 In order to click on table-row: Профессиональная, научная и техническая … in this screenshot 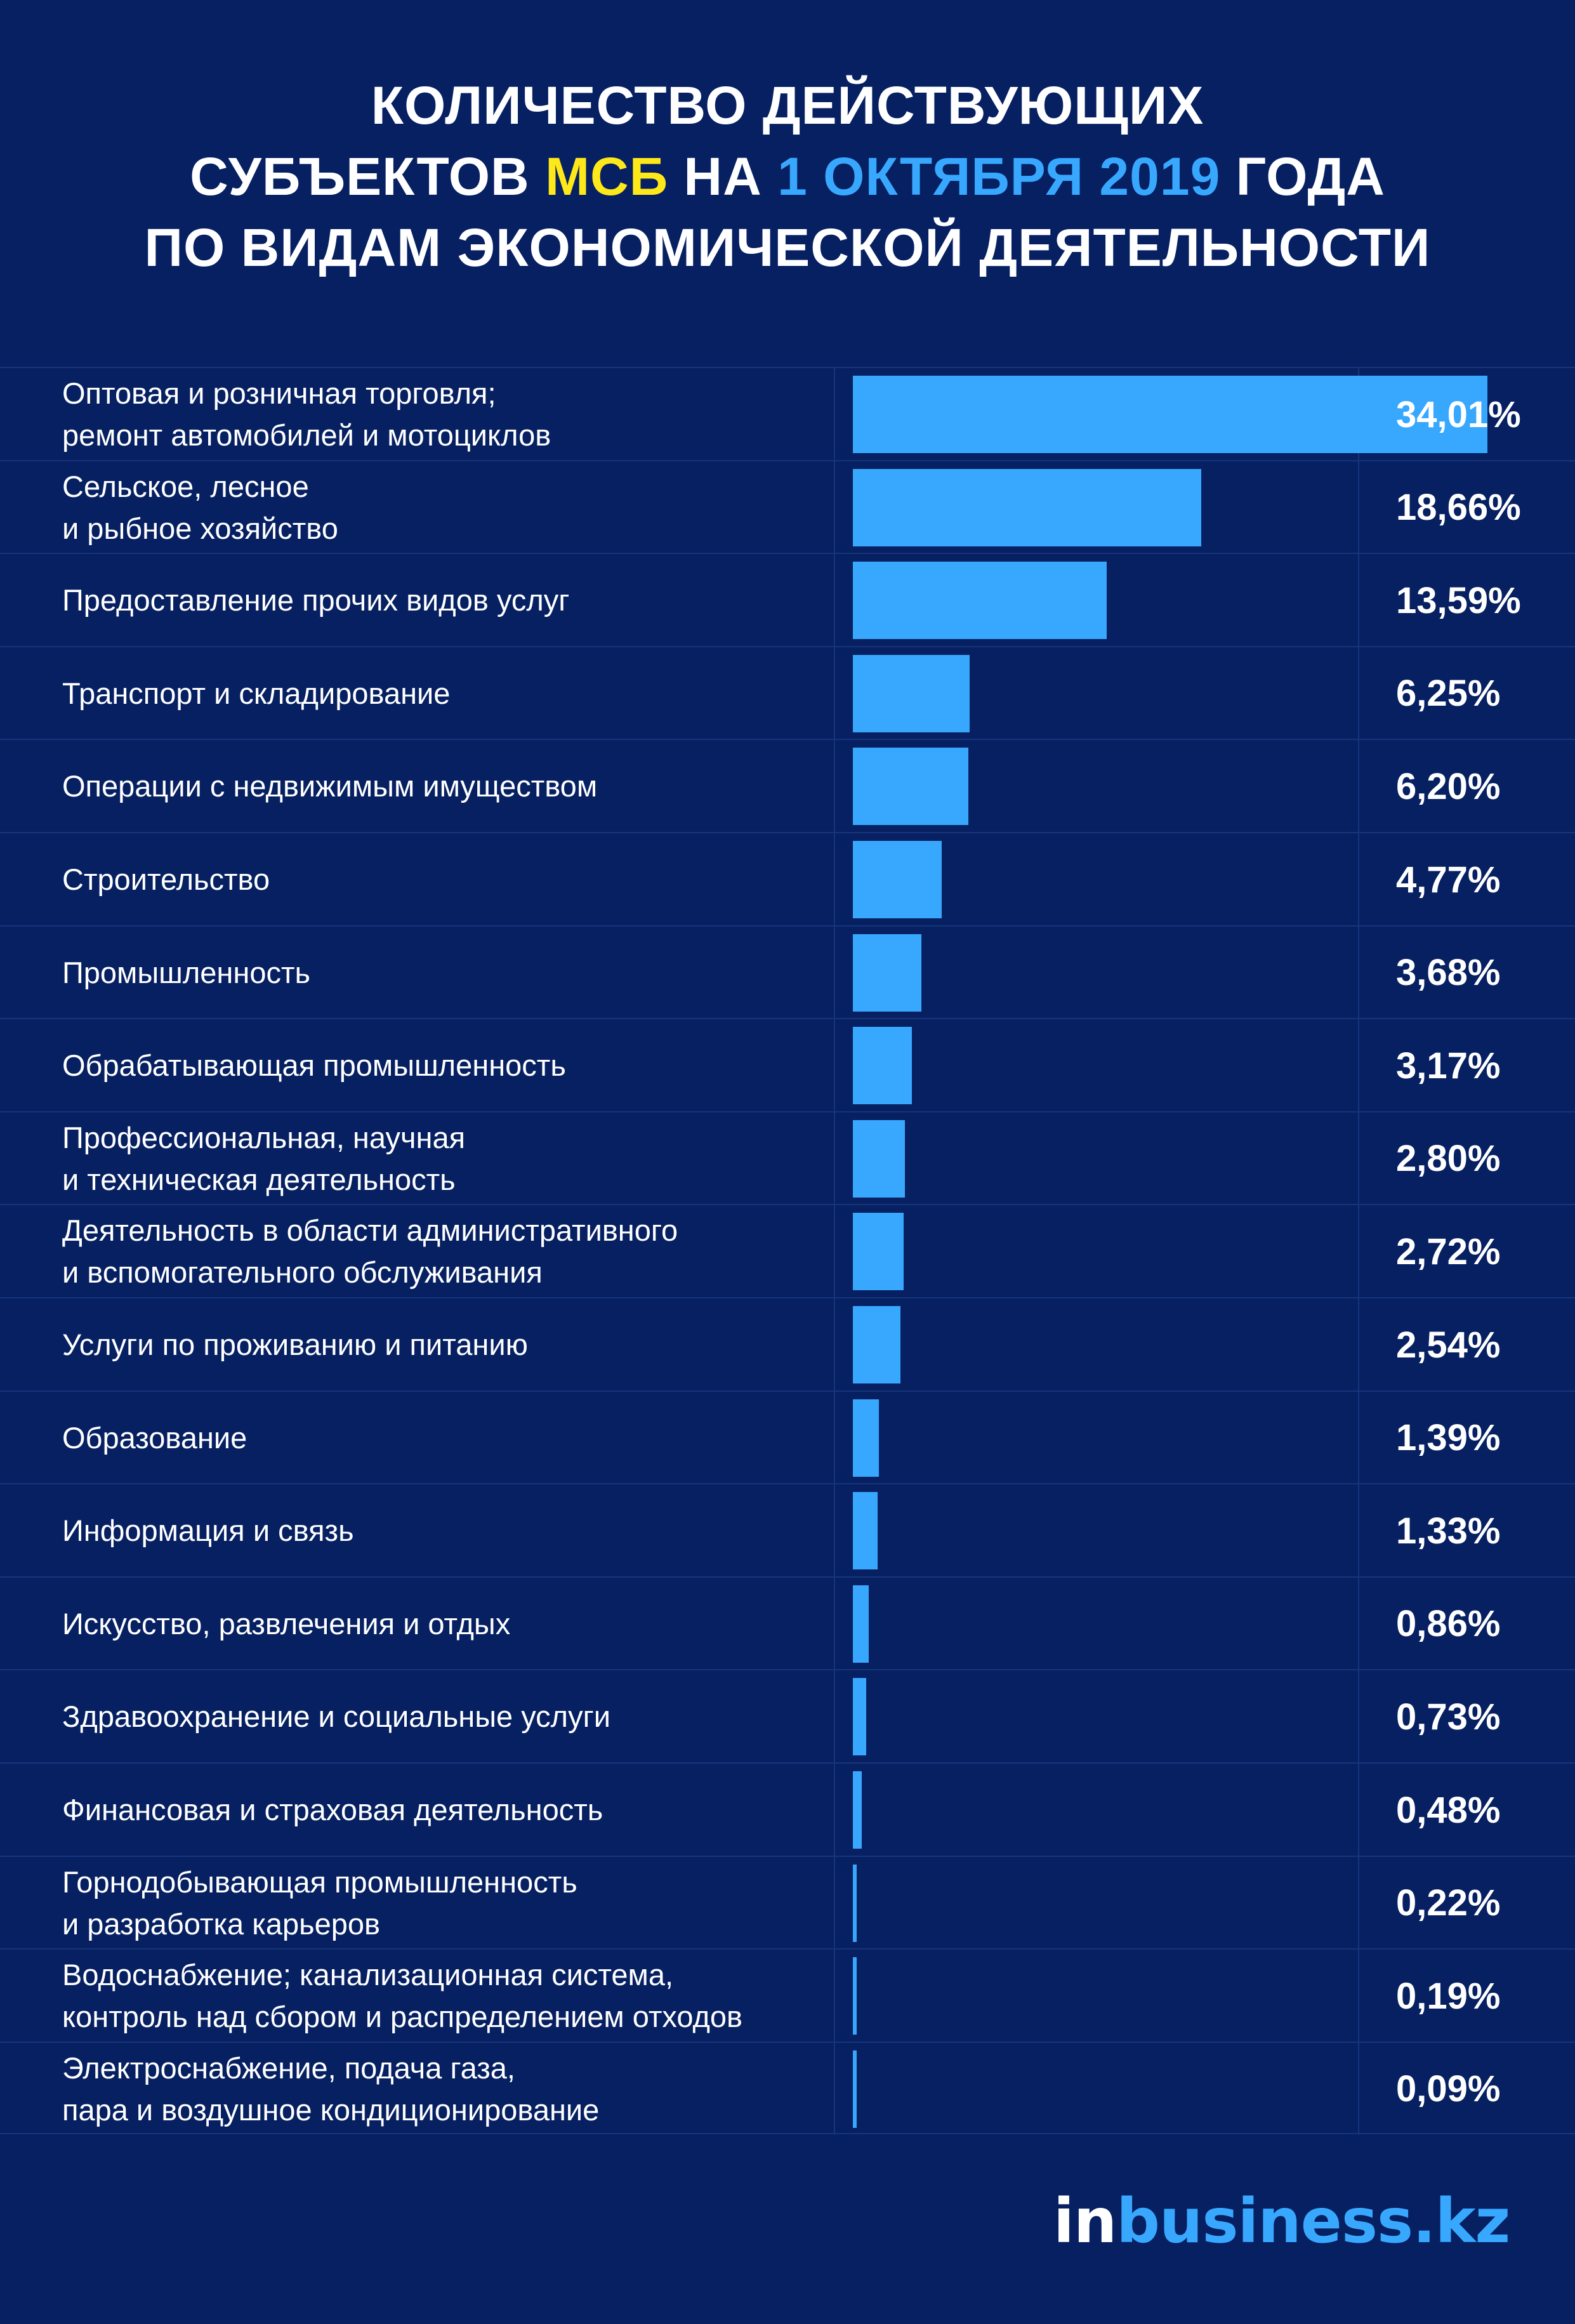, I will do `click(787, 1157)`.